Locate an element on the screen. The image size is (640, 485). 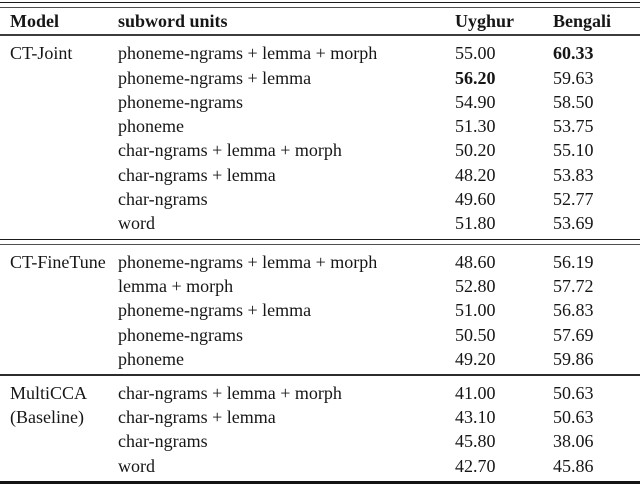
bengali-value-cell: 58.50 is located at coordinates (573, 101).